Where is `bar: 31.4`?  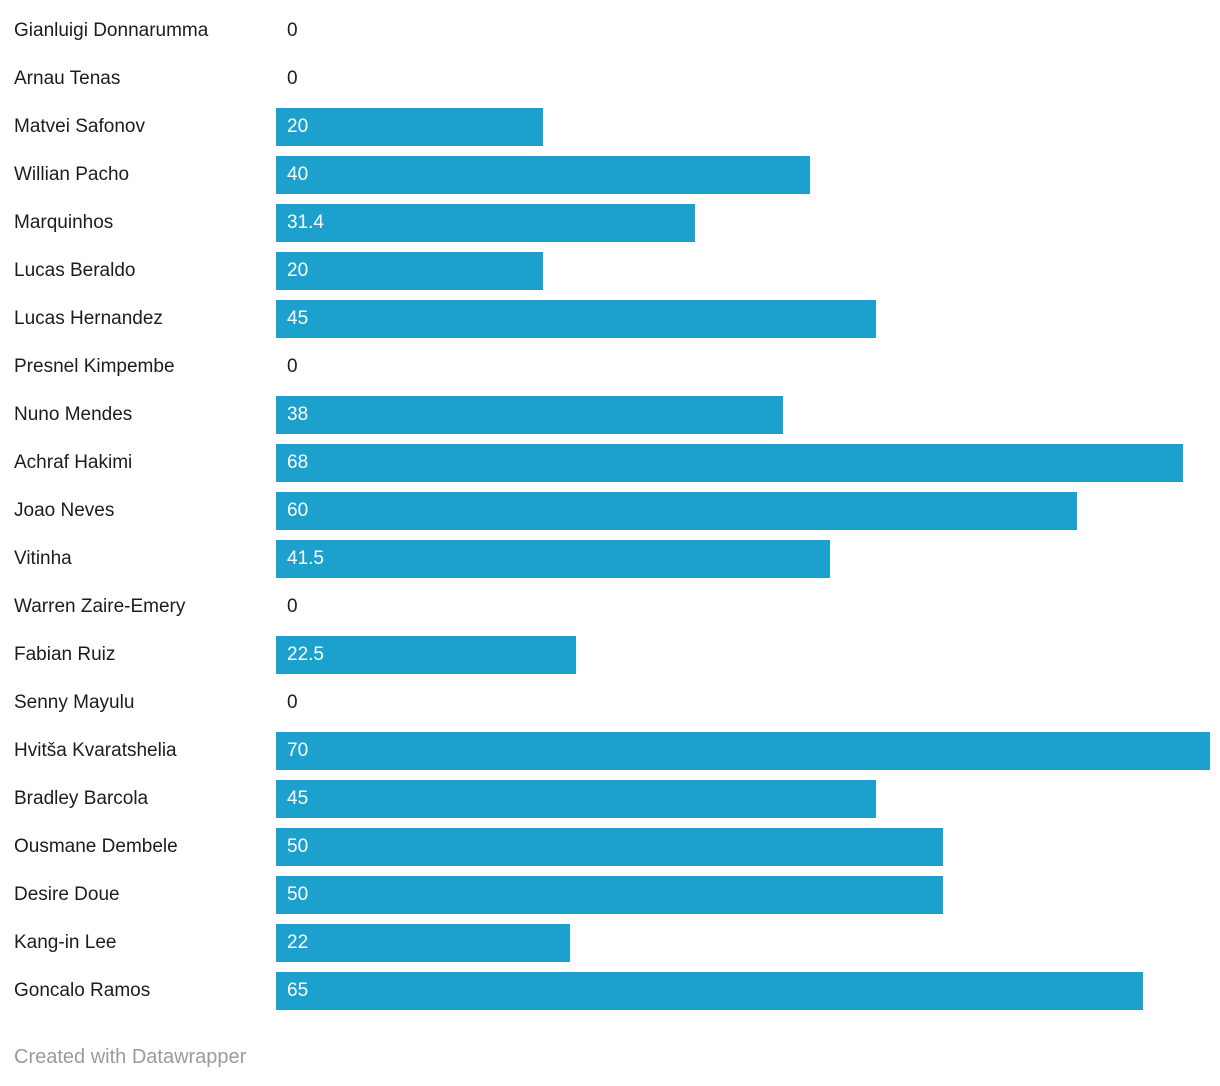
bar: 31.4 is located at coordinates (485, 223).